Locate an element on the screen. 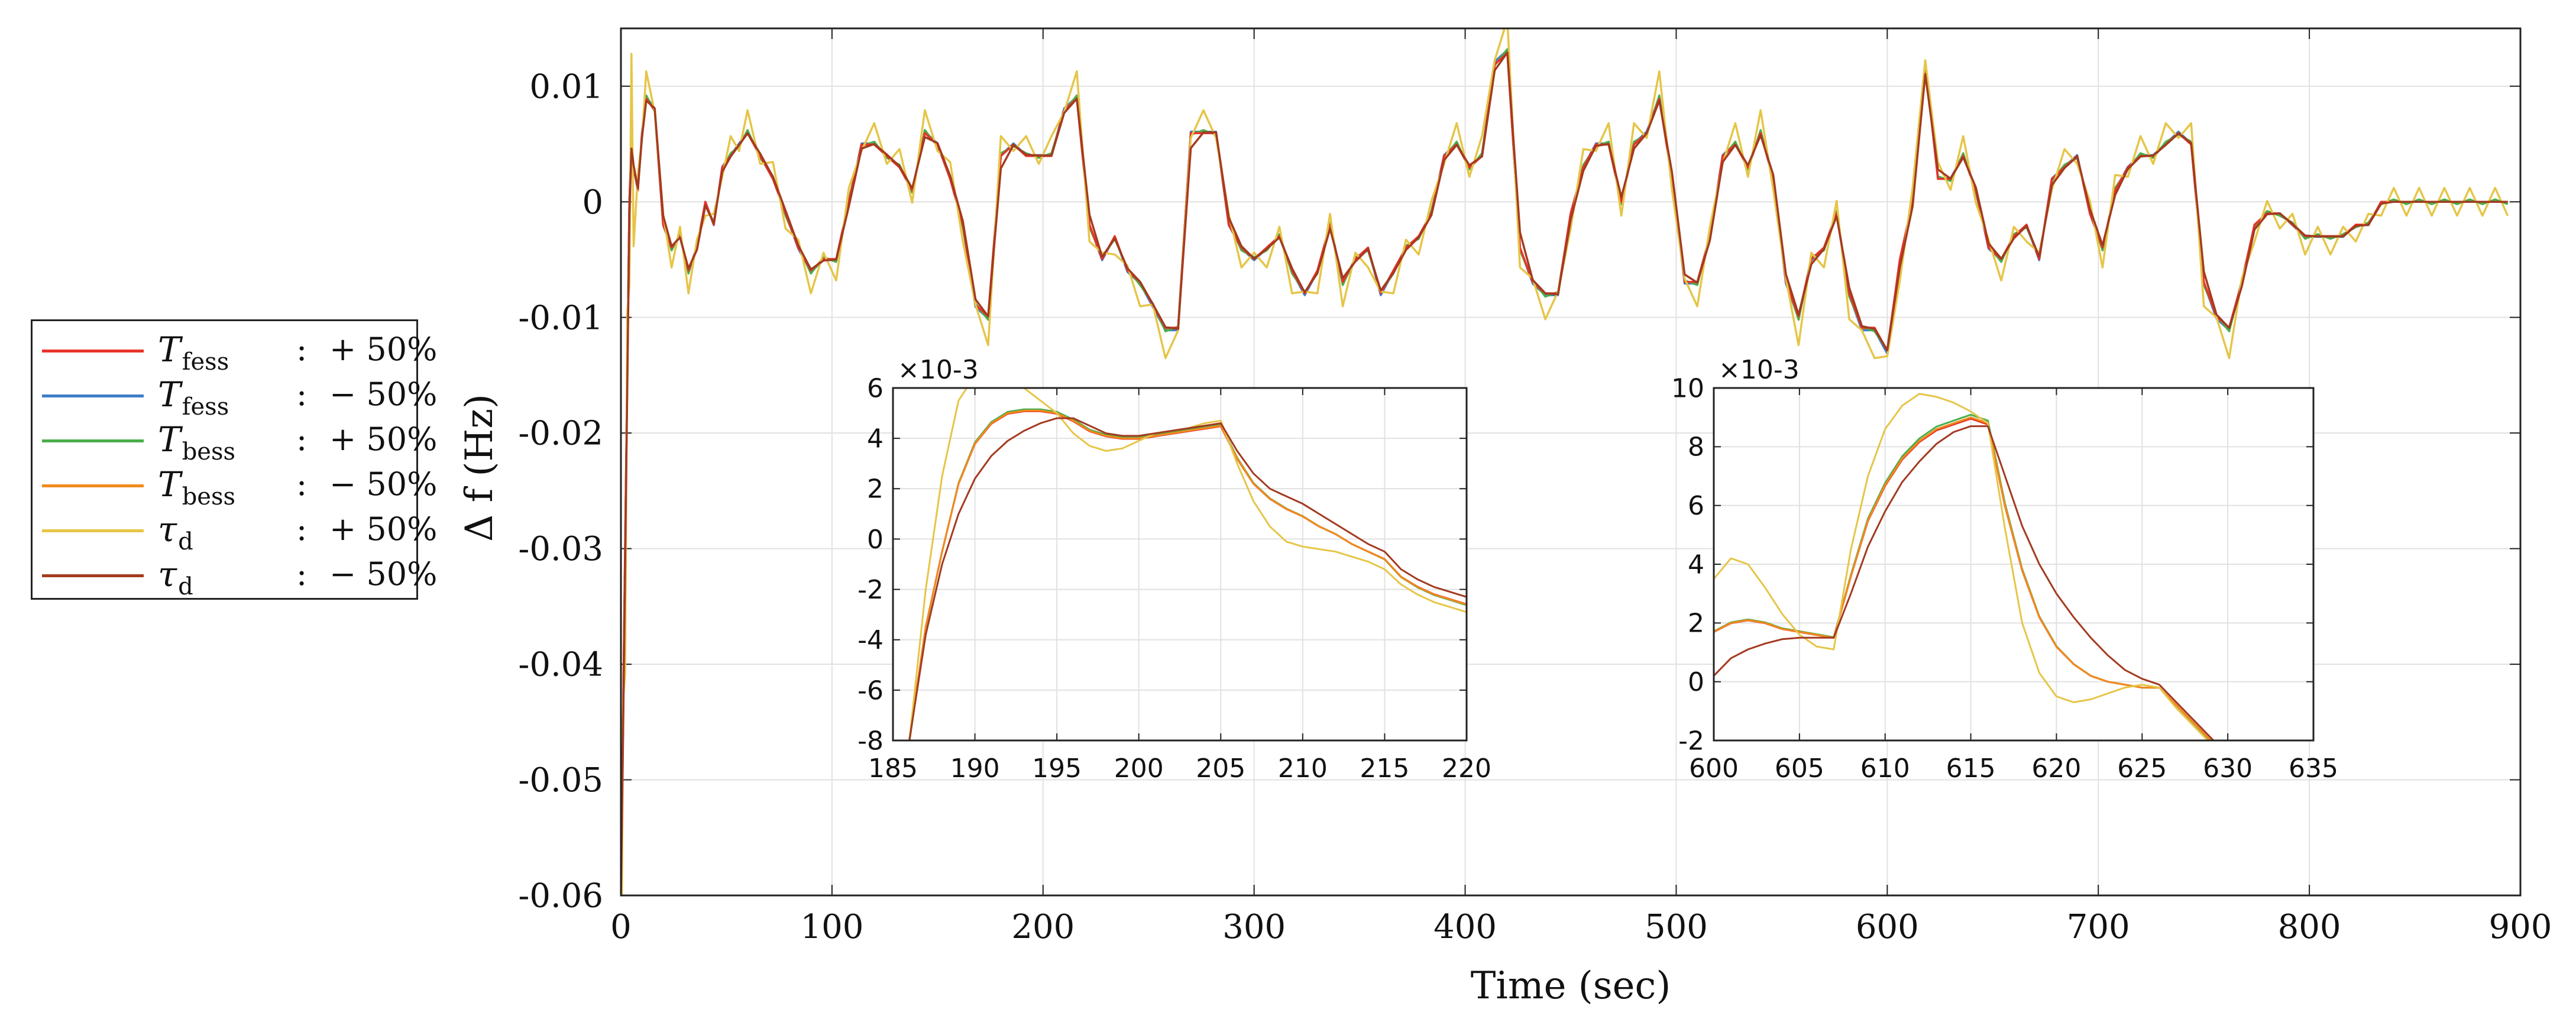  x-tick-label: 610 is located at coordinates (1885, 768).